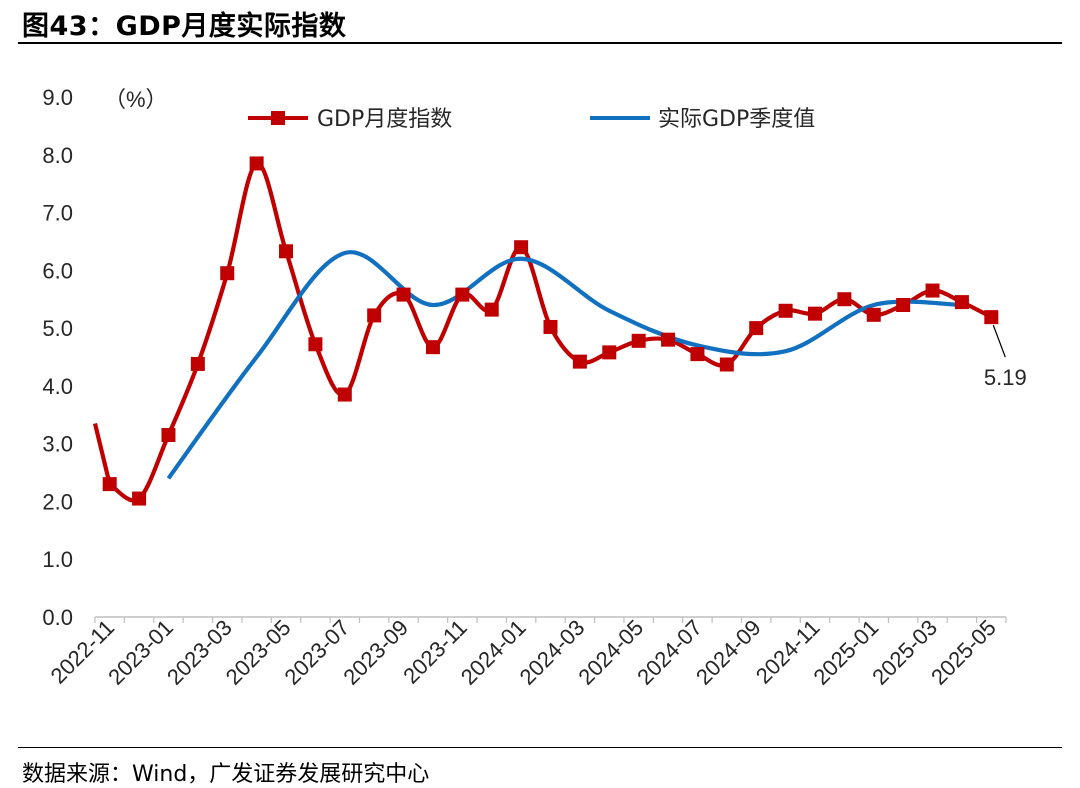 This screenshot has height=788, width=1080. I want to click on y-tick-label: 1.0, so click(57, 559).